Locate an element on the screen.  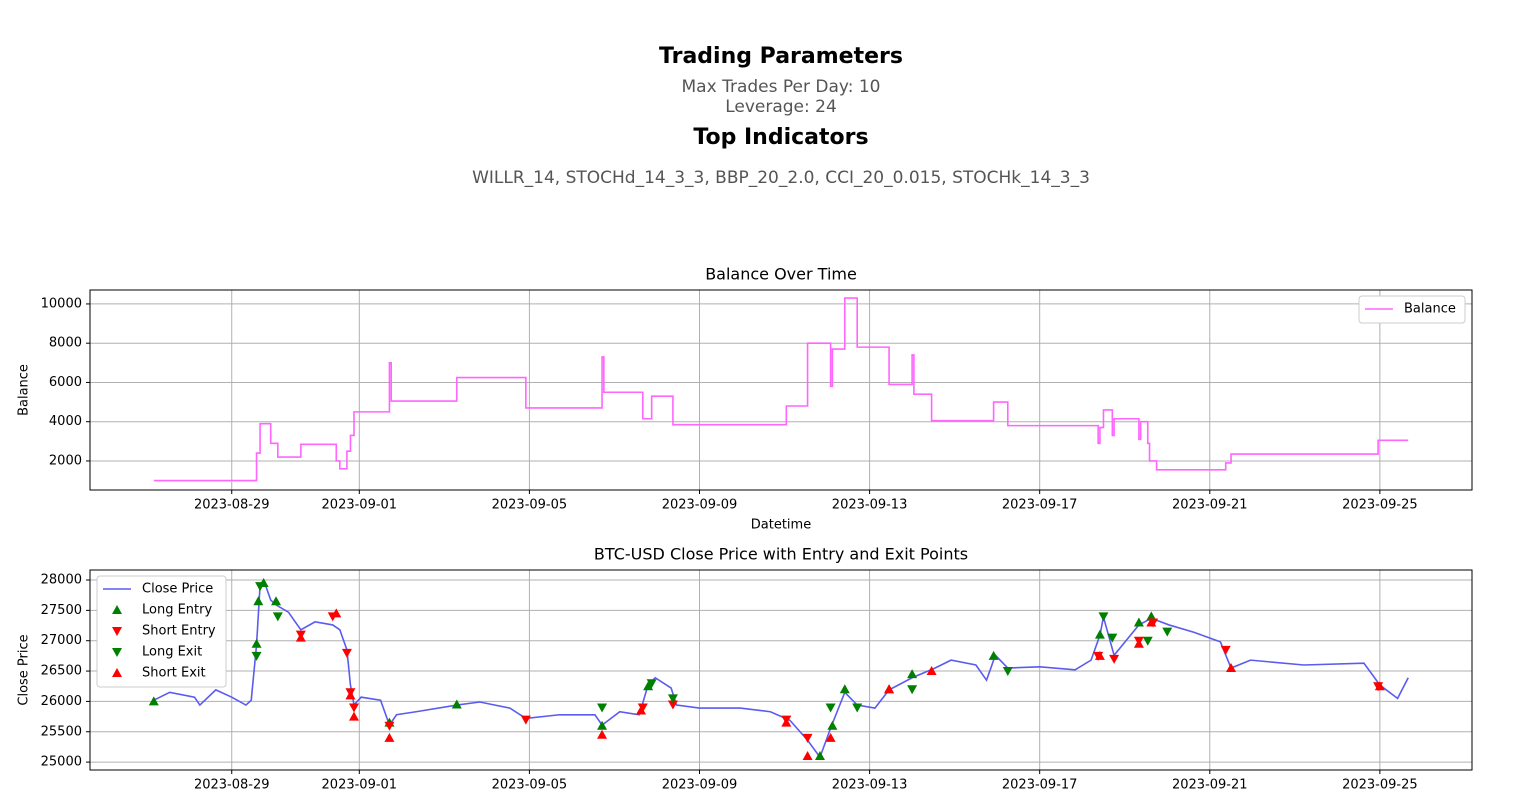
y-axis-label: Balance is located at coordinates (24, 390).